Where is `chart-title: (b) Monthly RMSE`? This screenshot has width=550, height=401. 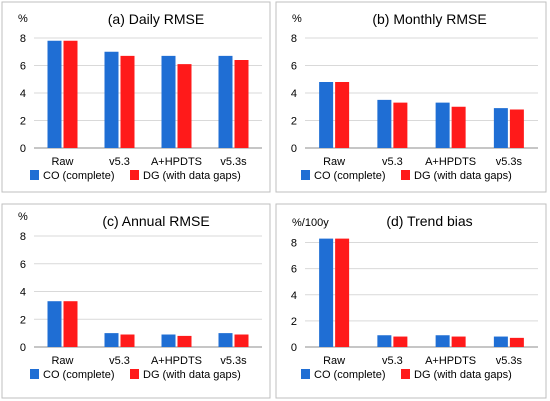 chart-title: (b) Monthly RMSE is located at coordinates (429, 19).